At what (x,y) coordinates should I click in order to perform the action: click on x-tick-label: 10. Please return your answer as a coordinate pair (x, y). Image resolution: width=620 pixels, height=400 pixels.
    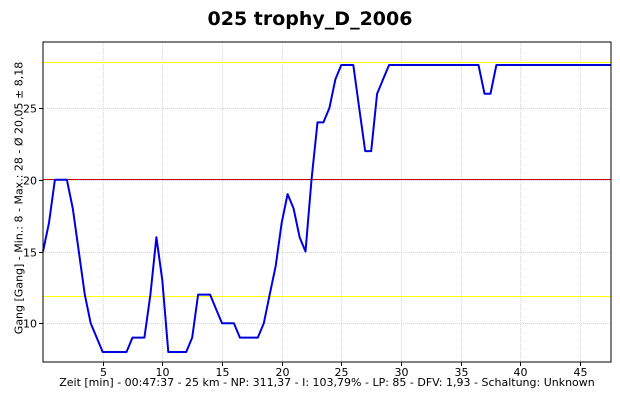
    Looking at the image, I should click on (163, 372).